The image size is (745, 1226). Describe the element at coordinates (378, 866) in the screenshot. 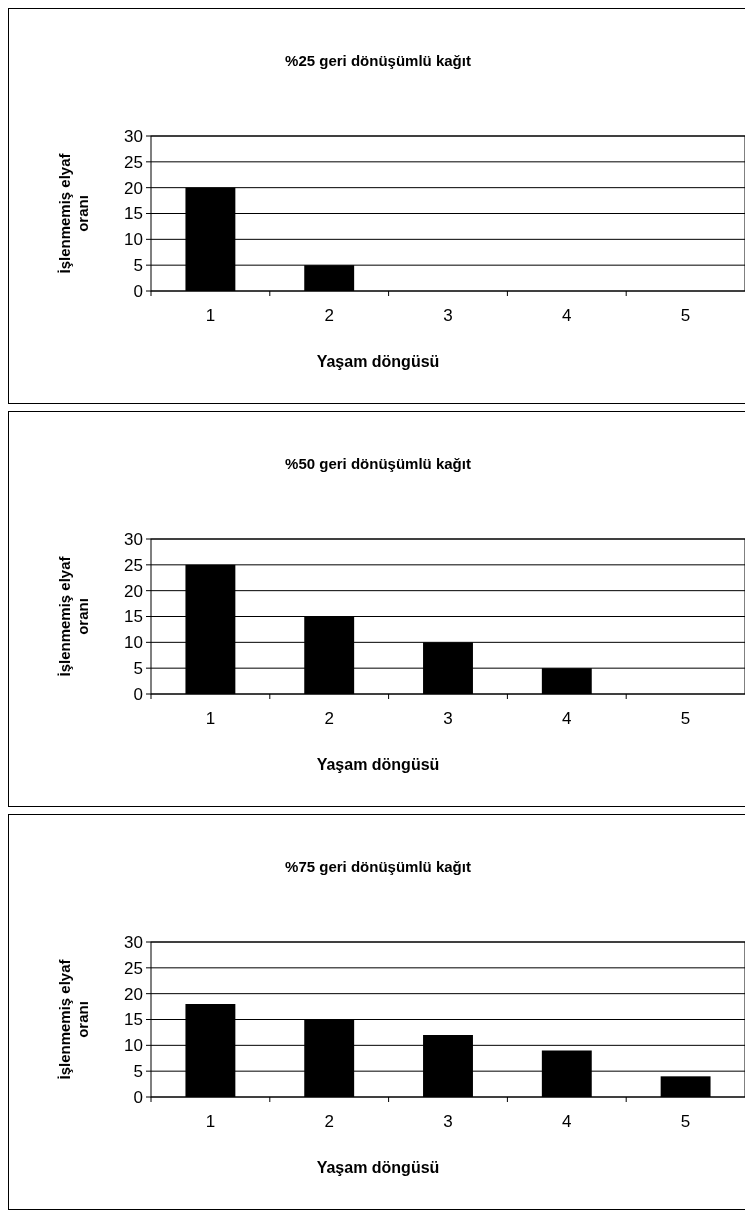

I see `chart-title: %75 geri dönüşümlü kağıt` at that location.